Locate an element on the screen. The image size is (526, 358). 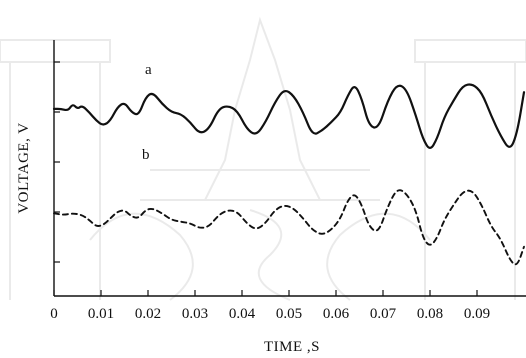
x-tick-label-7: 0.07 is located at coordinates (383, 314).